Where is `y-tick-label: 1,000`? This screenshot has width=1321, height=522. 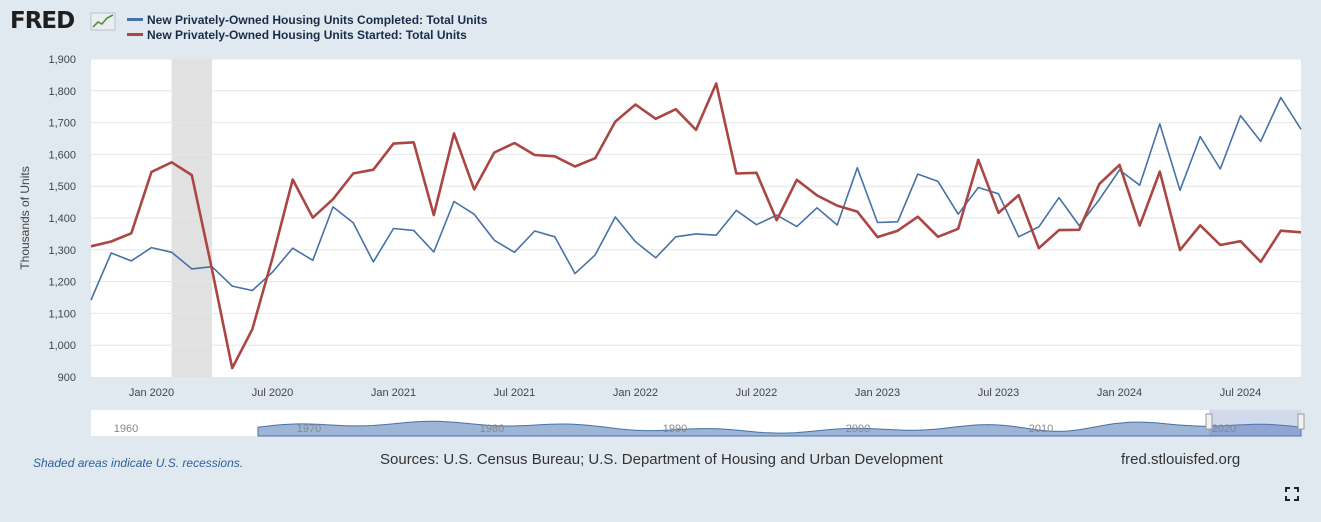
y-tick-label: 1,000 is located at coordinates (62, 346).